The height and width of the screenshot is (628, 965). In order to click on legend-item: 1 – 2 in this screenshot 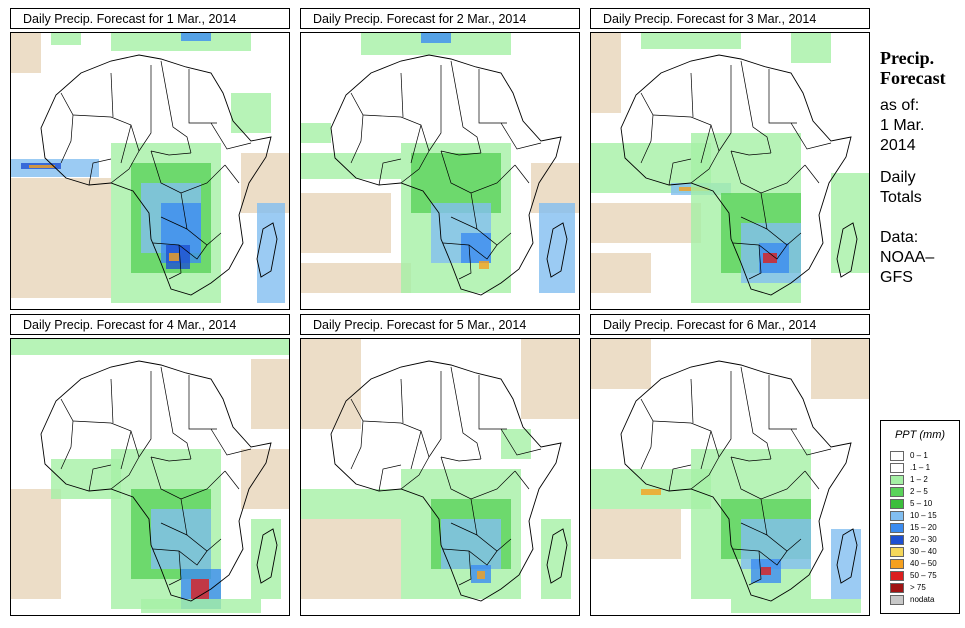, I will do `click(923, 480)`.